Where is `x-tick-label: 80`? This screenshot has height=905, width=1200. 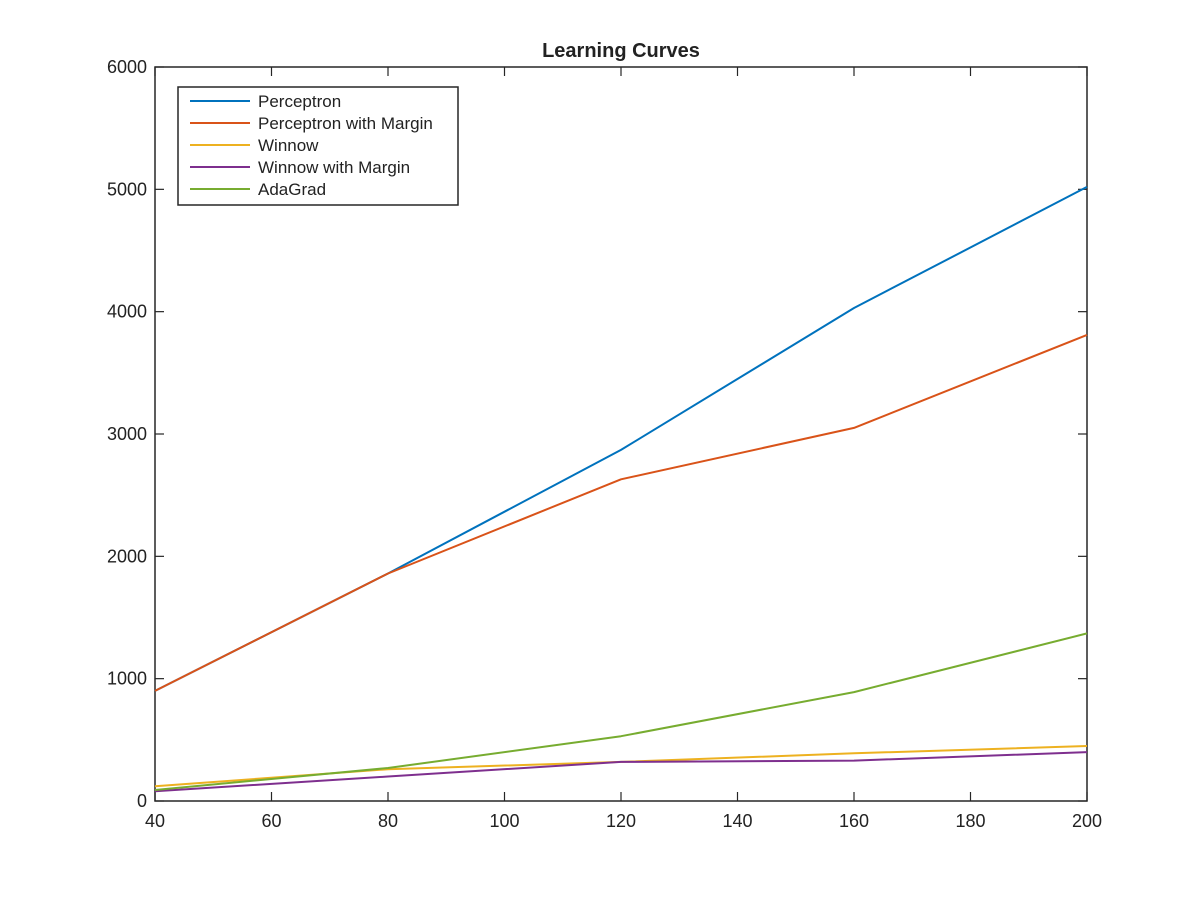
x-tick-label: 80 is located at coordinates (388, 821).